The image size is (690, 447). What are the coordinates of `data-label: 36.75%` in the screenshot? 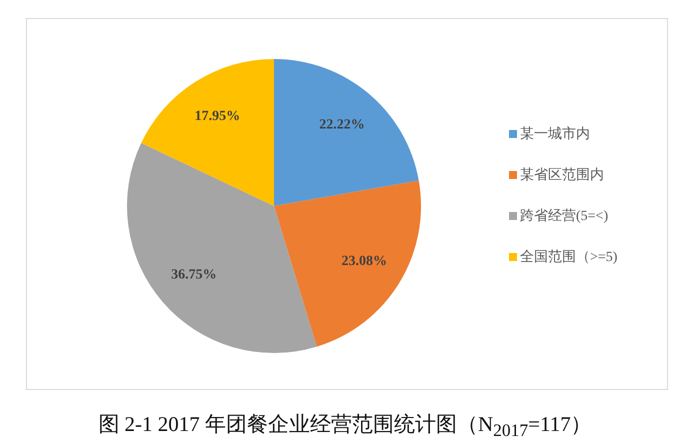 It's located at (194, 275).